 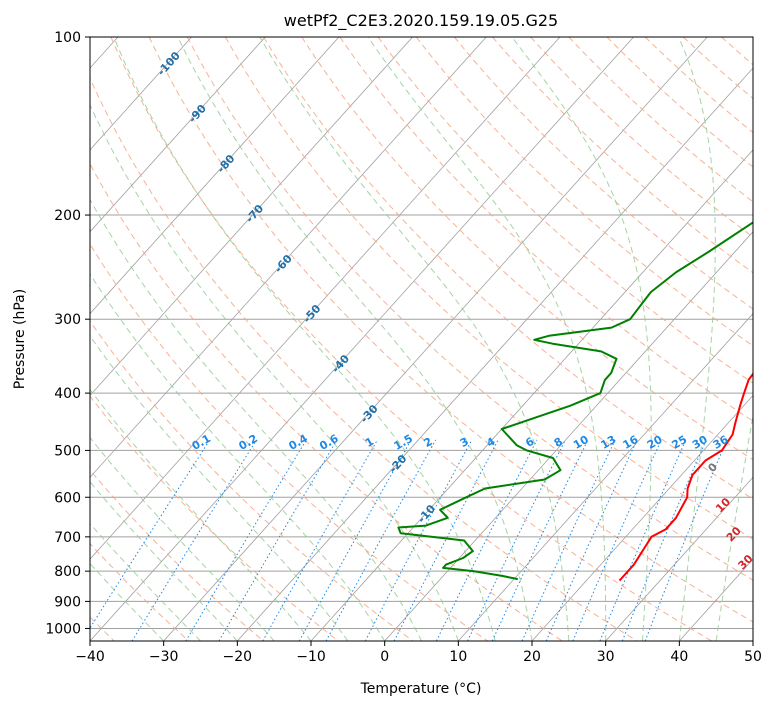 I want to click on mixing-ratio-label: 30, so click(x=700, y=442).